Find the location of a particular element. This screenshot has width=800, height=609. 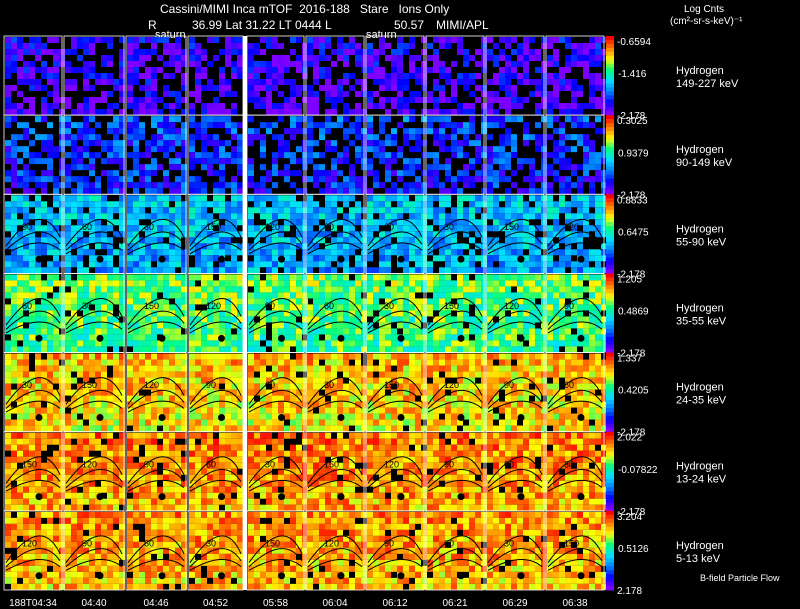

panel: 30 is located at coordinates (156, 233).